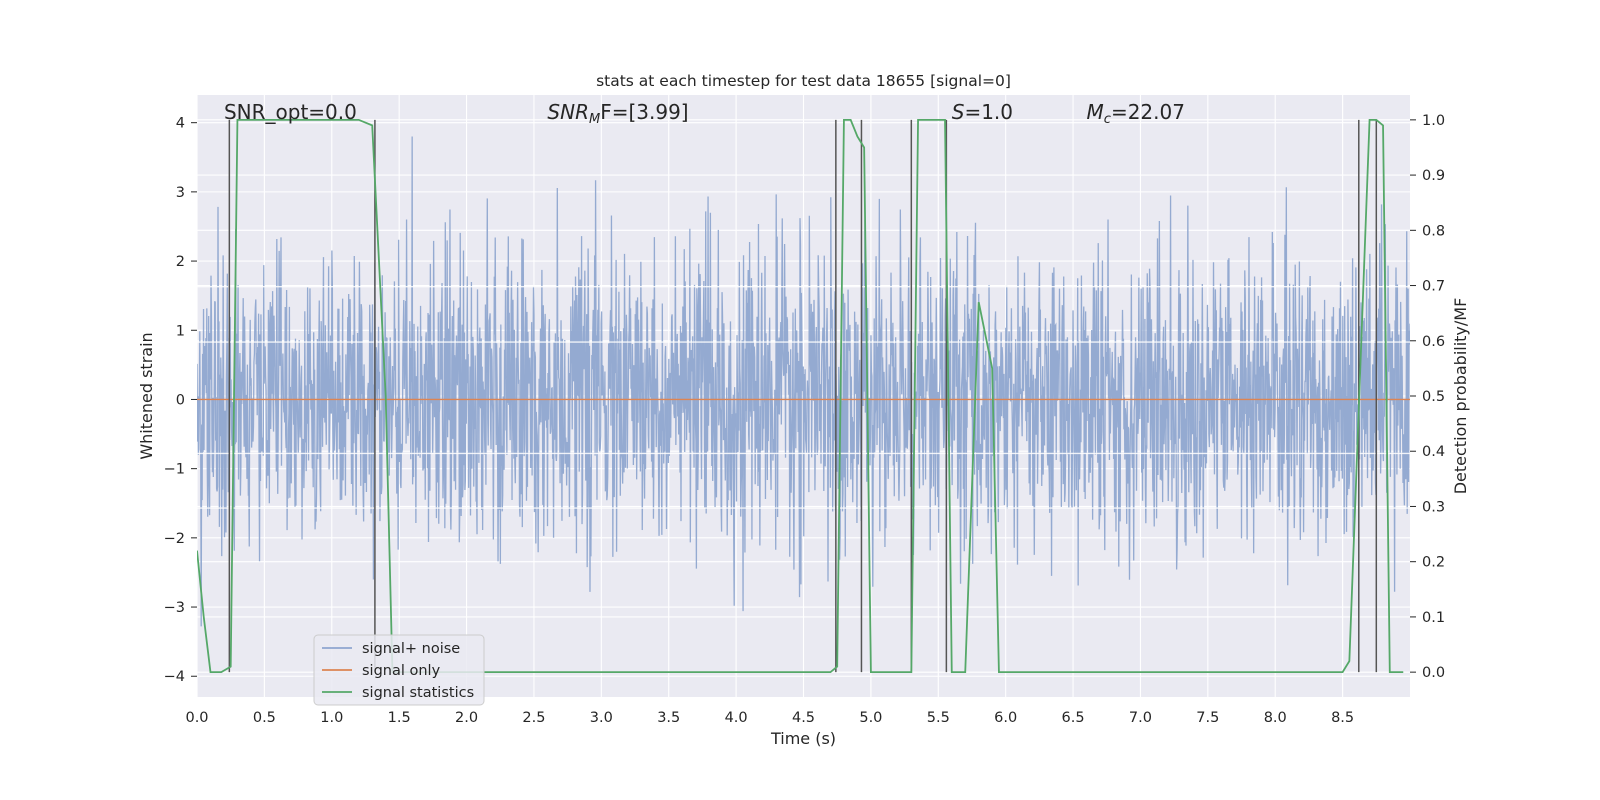 Image resolution: width=1600 pixels, height=800 pixels. I want to click on y-tick-label: 4, so click(180, 124).